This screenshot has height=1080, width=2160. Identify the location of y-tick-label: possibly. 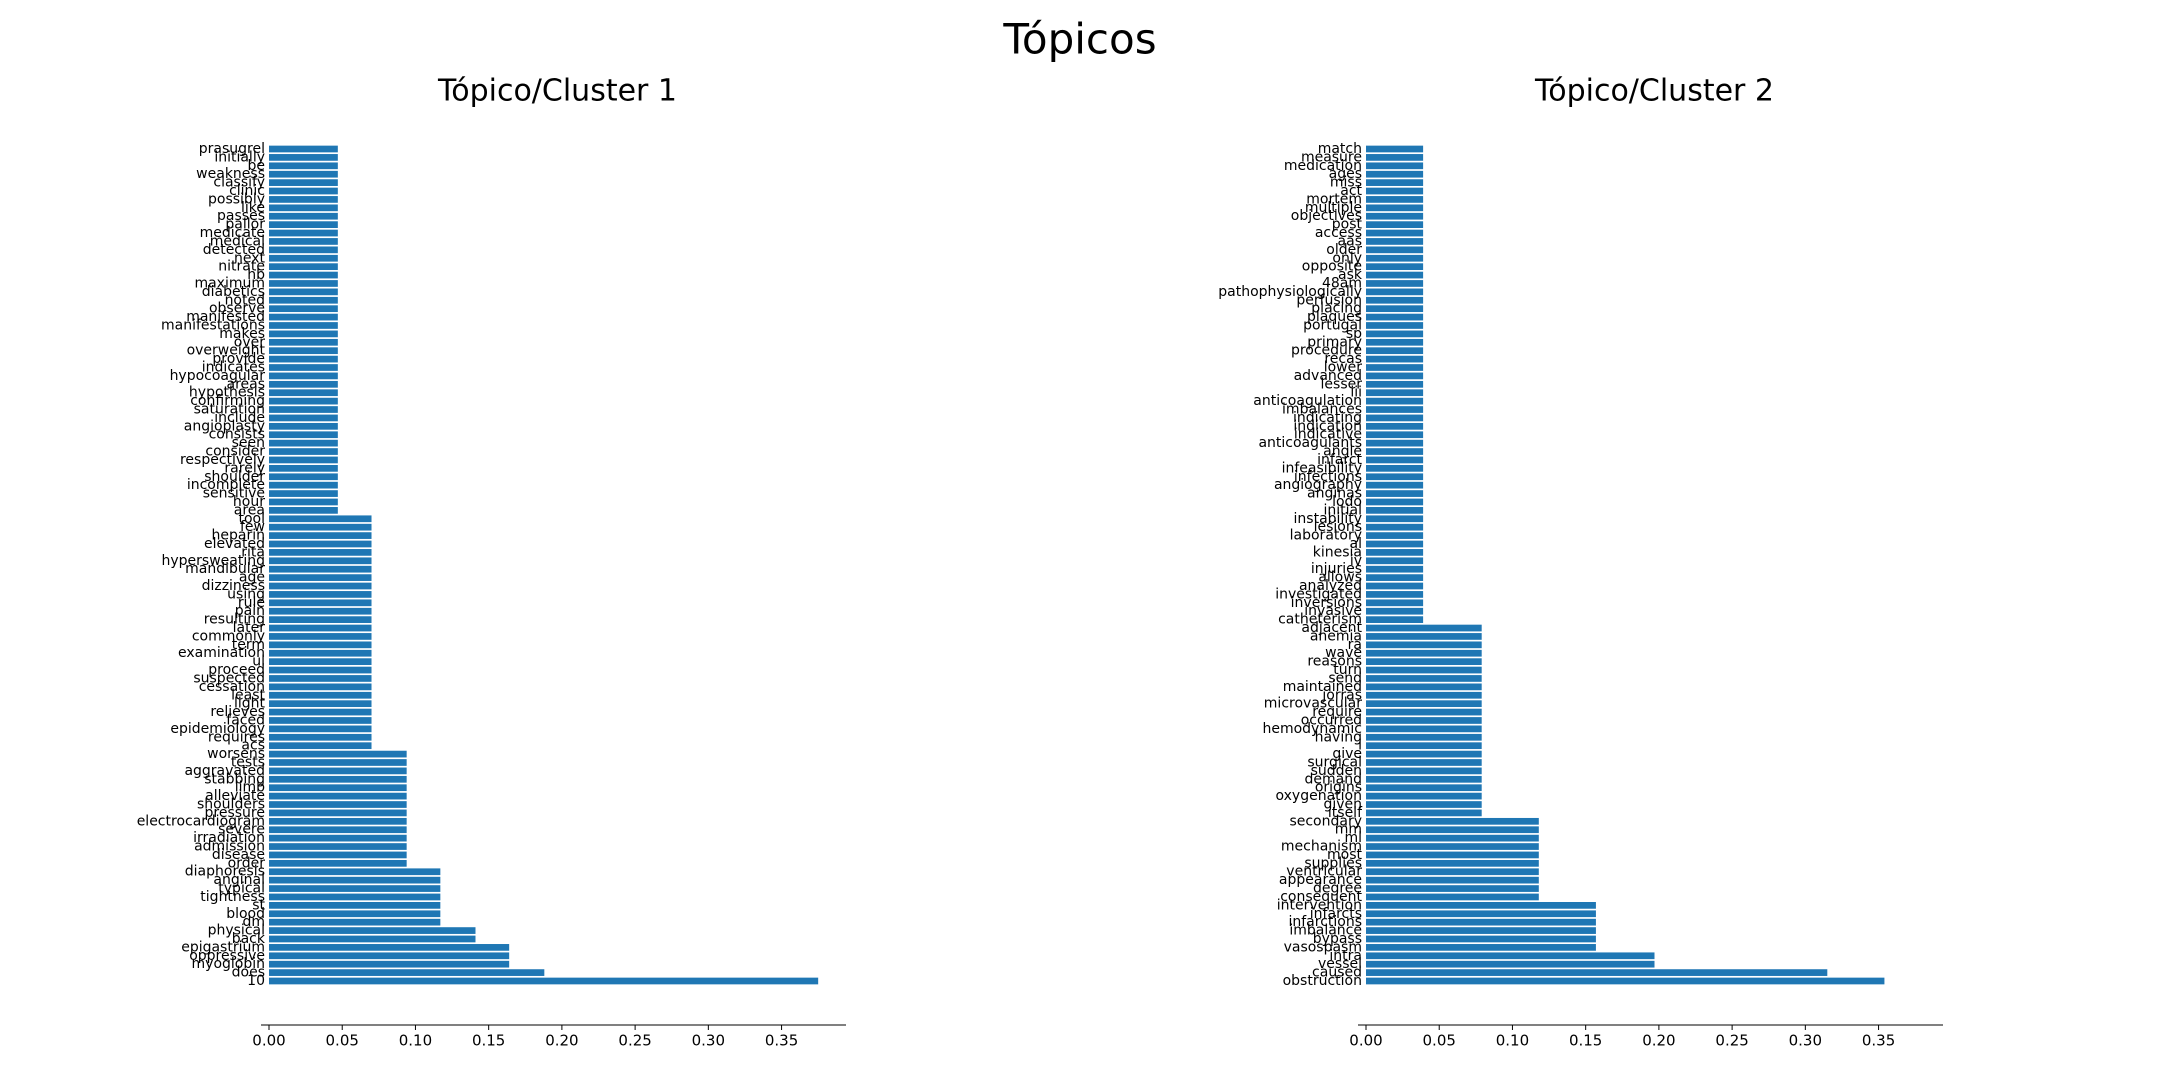
(236, 199).